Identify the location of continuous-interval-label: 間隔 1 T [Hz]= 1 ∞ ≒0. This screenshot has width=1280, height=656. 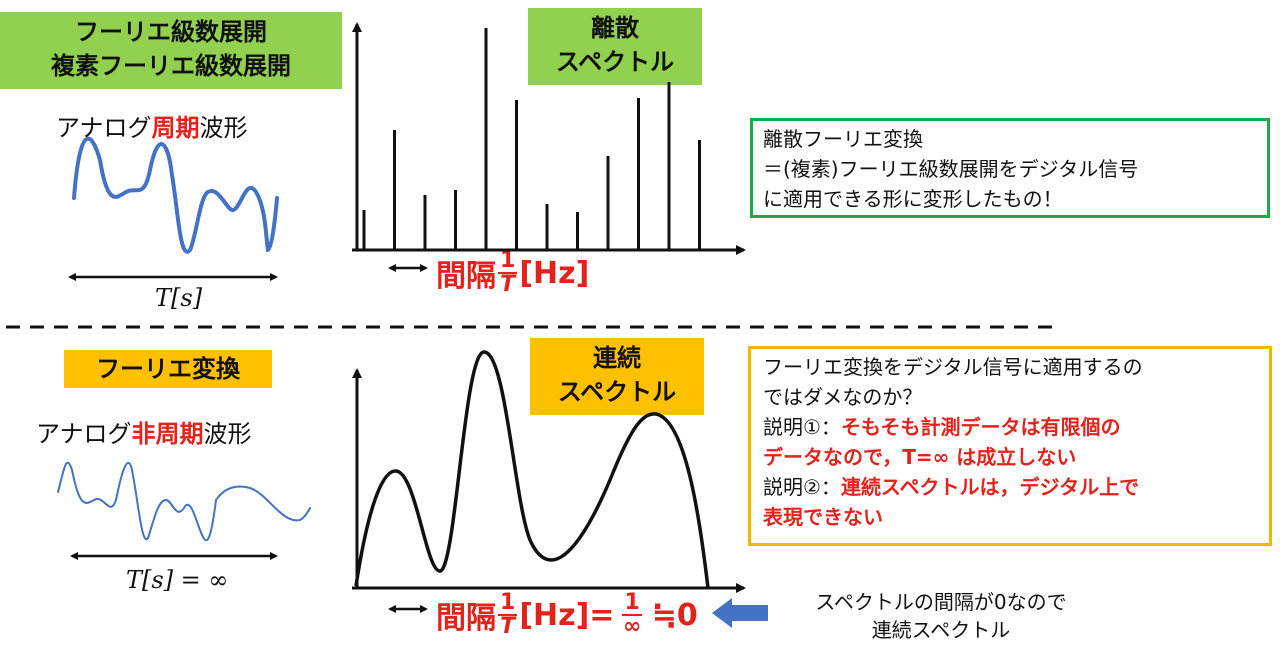
(567, 614).